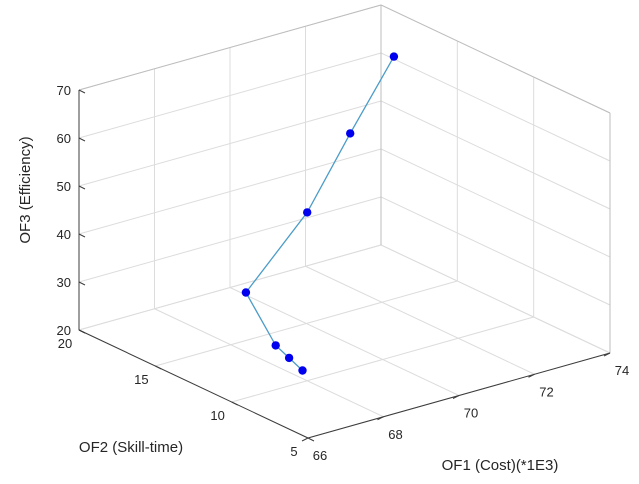 The width and height of the screenshot is (639, 484). Describe the element at coordinates (64, 186) in the screenshot. I see `z-tick-label: 50` at that location.